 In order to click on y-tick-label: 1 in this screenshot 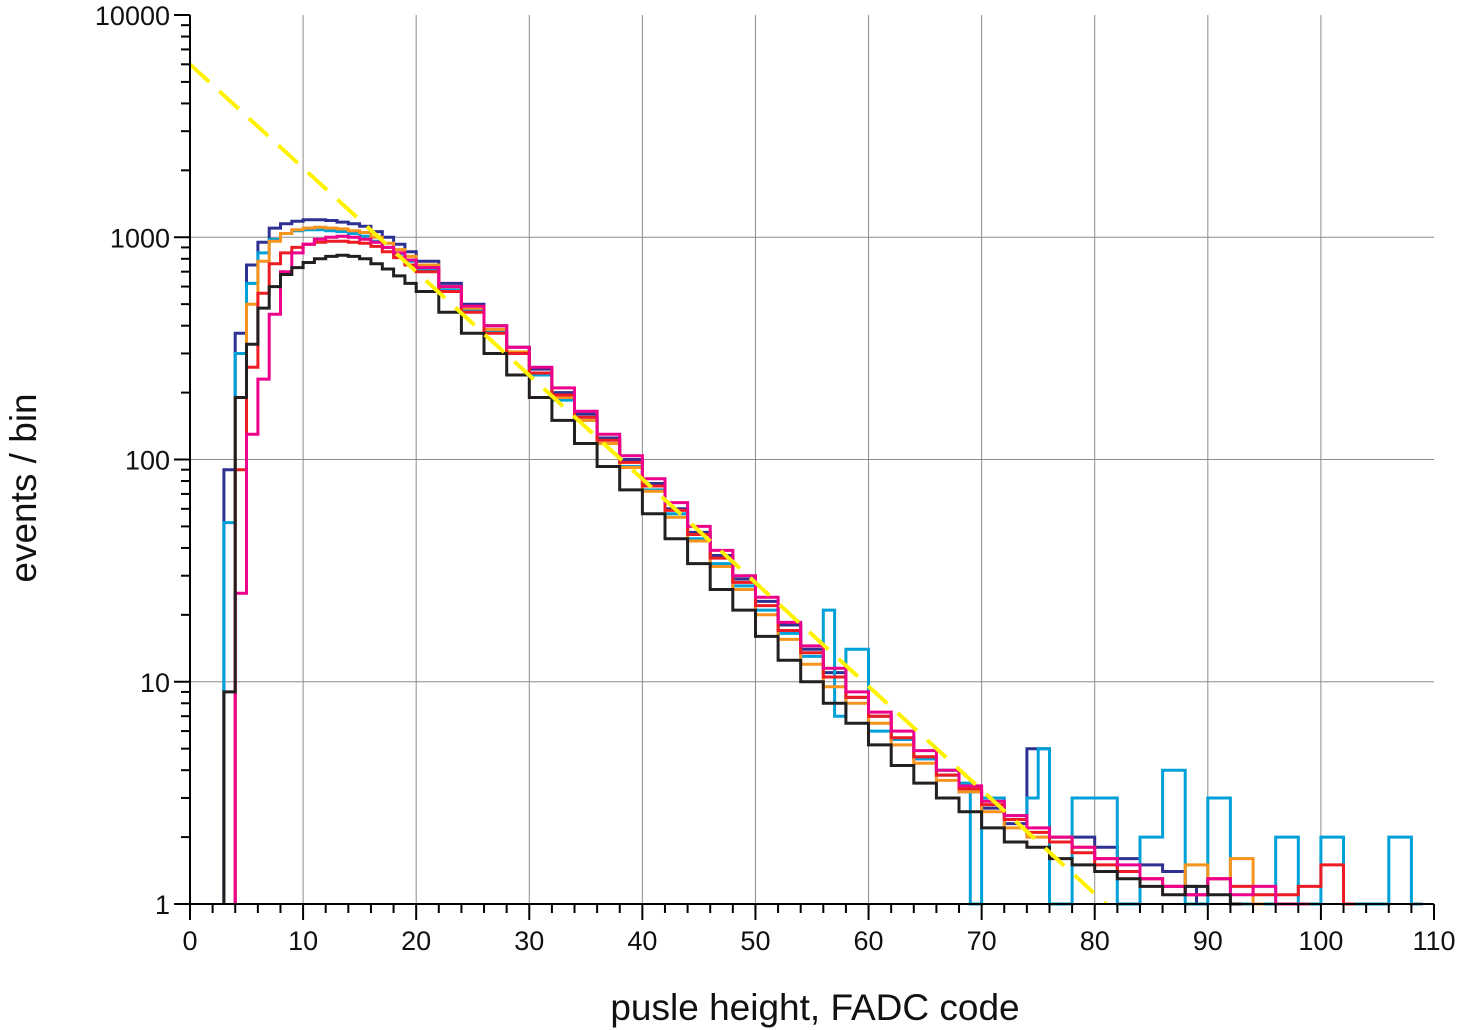, I will do `click(162, 905)`.